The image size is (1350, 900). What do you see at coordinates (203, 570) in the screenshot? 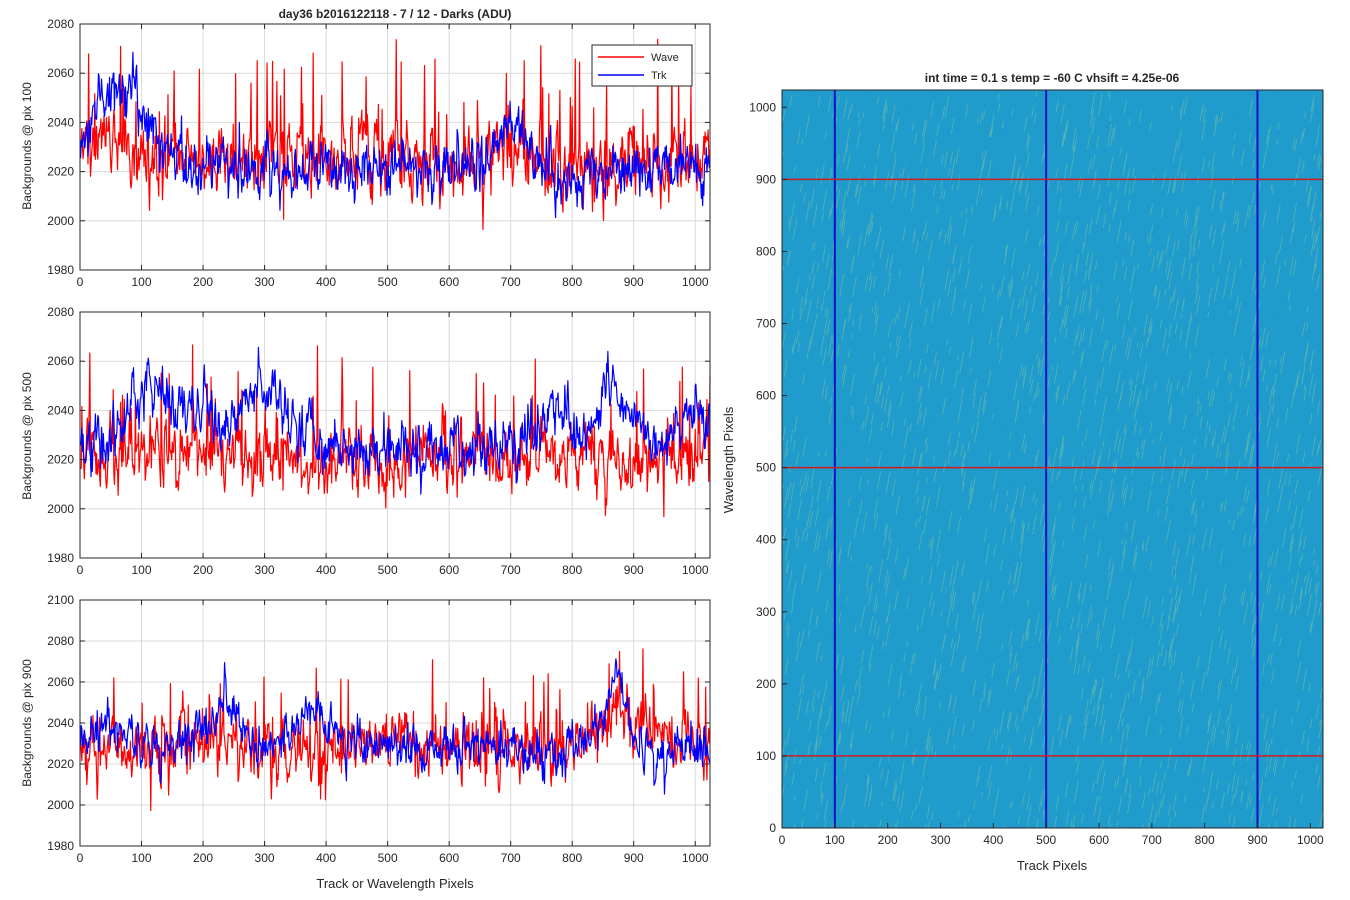
I see `panel-pix-500-xtick-label: 200` at bounding box center [203, 570].